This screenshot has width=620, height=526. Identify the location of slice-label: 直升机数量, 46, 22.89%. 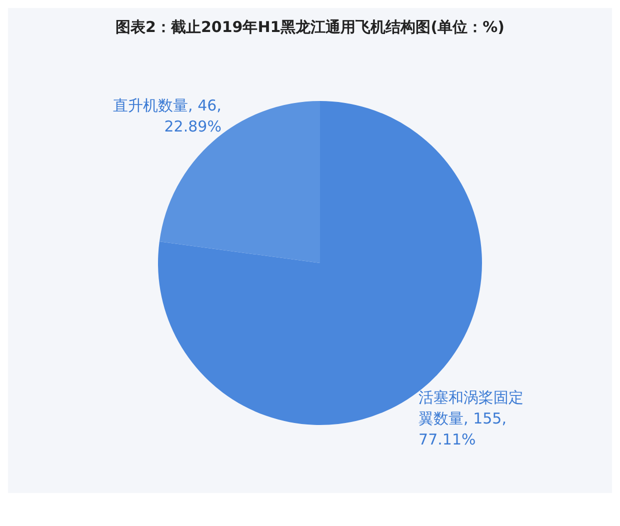
(167, 116).